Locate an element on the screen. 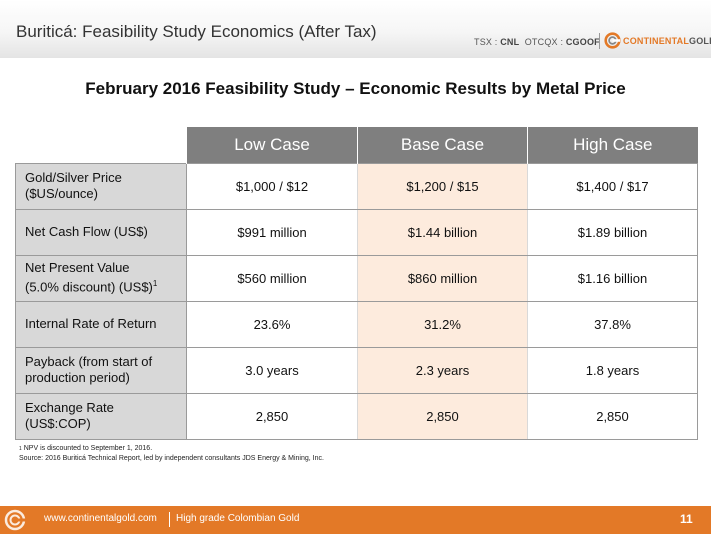 Image resolution: width=711 pixels, height=534 pixels. tsx-label: TSX is located at coordinates (483, 42).